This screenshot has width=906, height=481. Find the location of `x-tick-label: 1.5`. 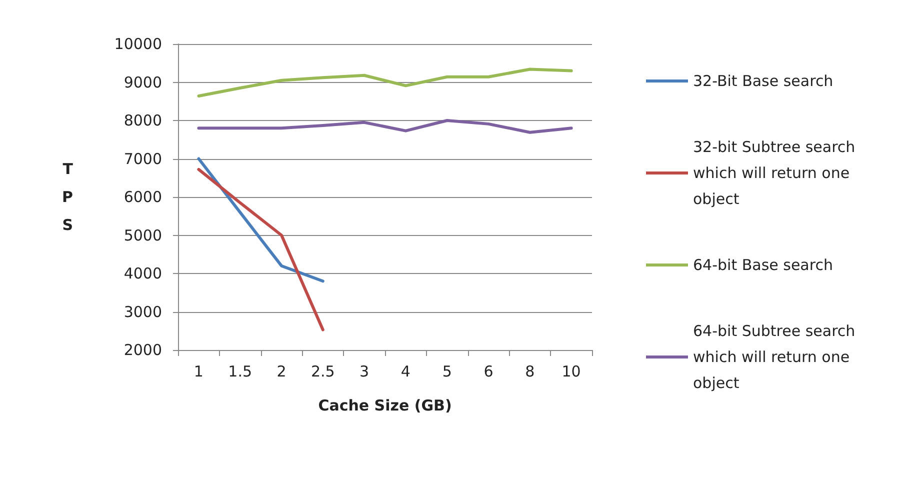

x-tick-label: 1.5 is located at coordinates (240, 371).